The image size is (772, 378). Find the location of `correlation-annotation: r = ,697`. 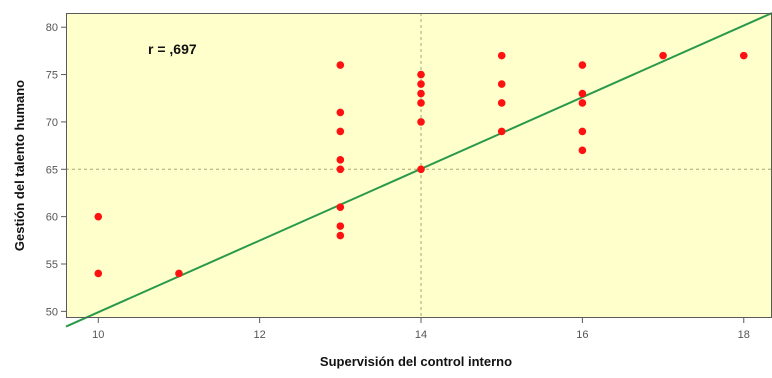

correlation-annotation: r = ,697 is located at coordinates (172, 49).